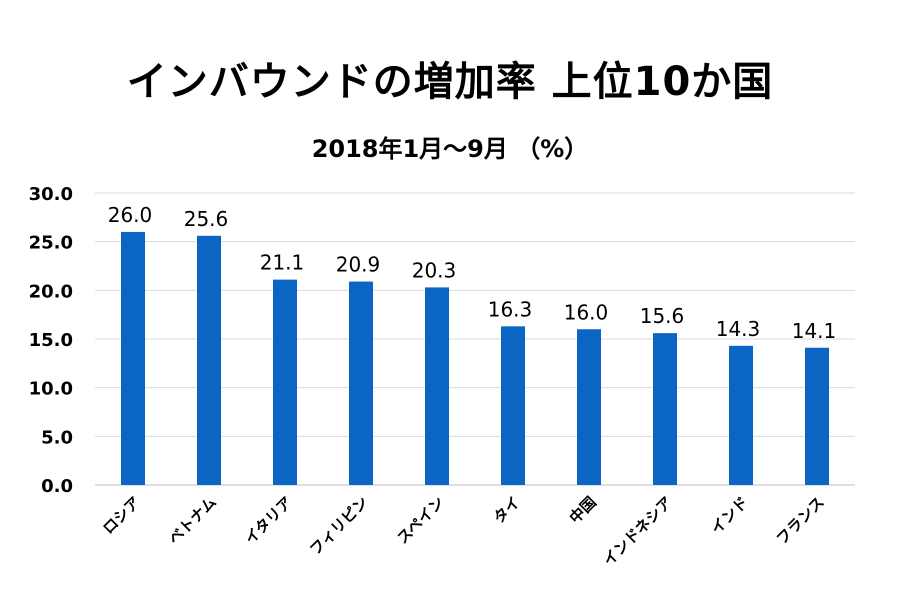 The width and height of the screenshot is (900, 600). I want to click on x-tick-label: フィリピン, so click(339, 526).